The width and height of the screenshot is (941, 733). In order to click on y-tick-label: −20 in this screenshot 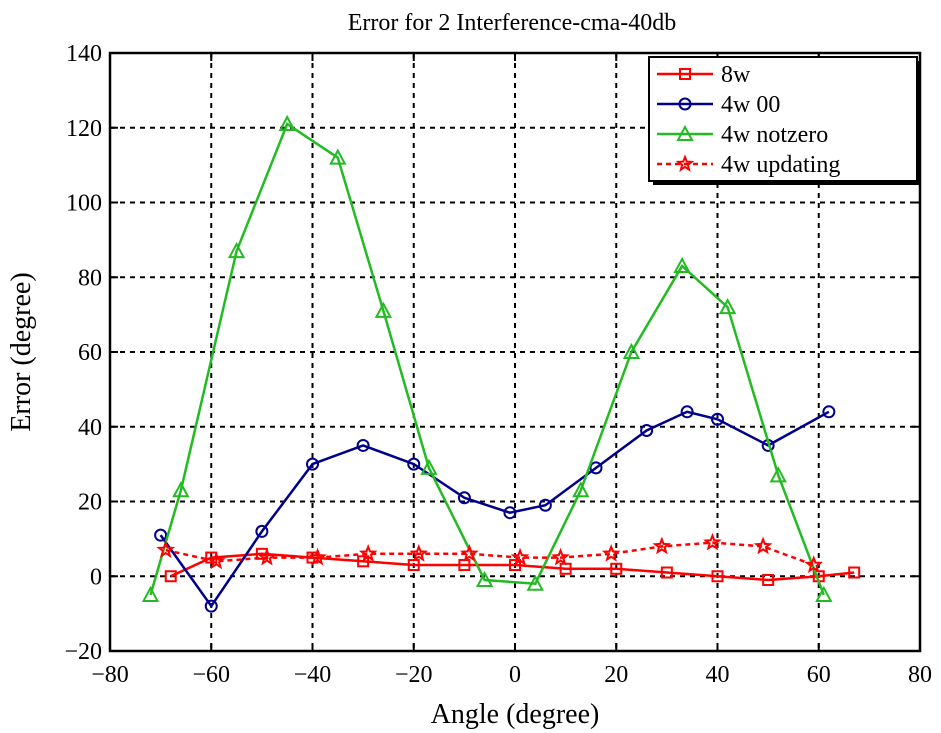, I will do `click(83, 652)`.